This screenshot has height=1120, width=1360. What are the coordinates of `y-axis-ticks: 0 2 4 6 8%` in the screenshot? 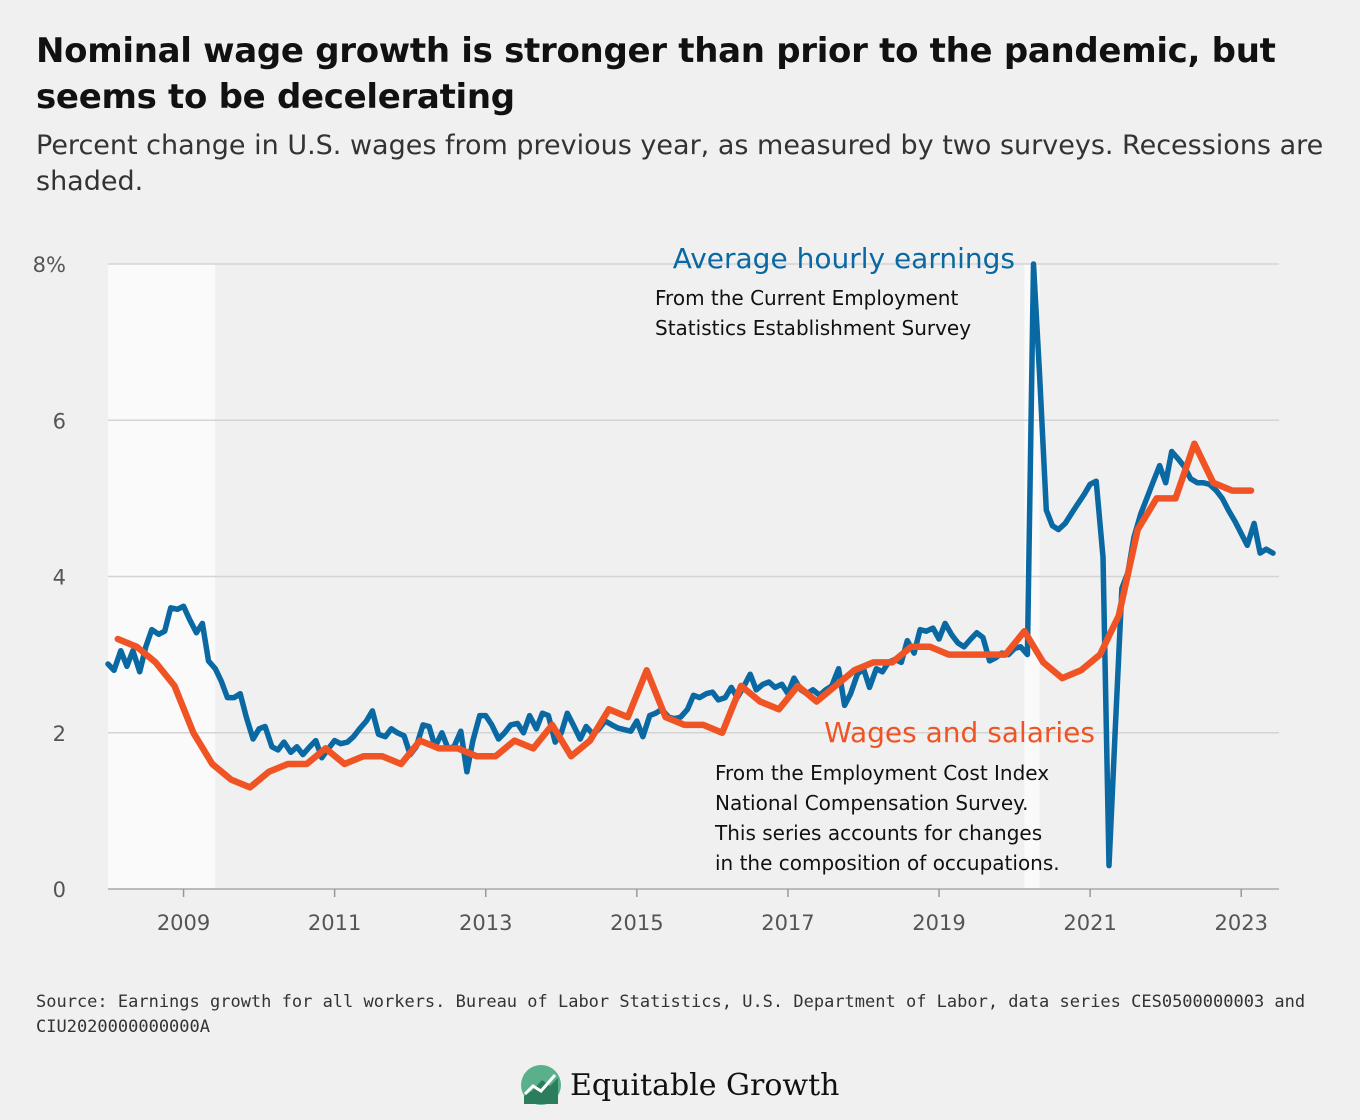 It's located at (49, 577).